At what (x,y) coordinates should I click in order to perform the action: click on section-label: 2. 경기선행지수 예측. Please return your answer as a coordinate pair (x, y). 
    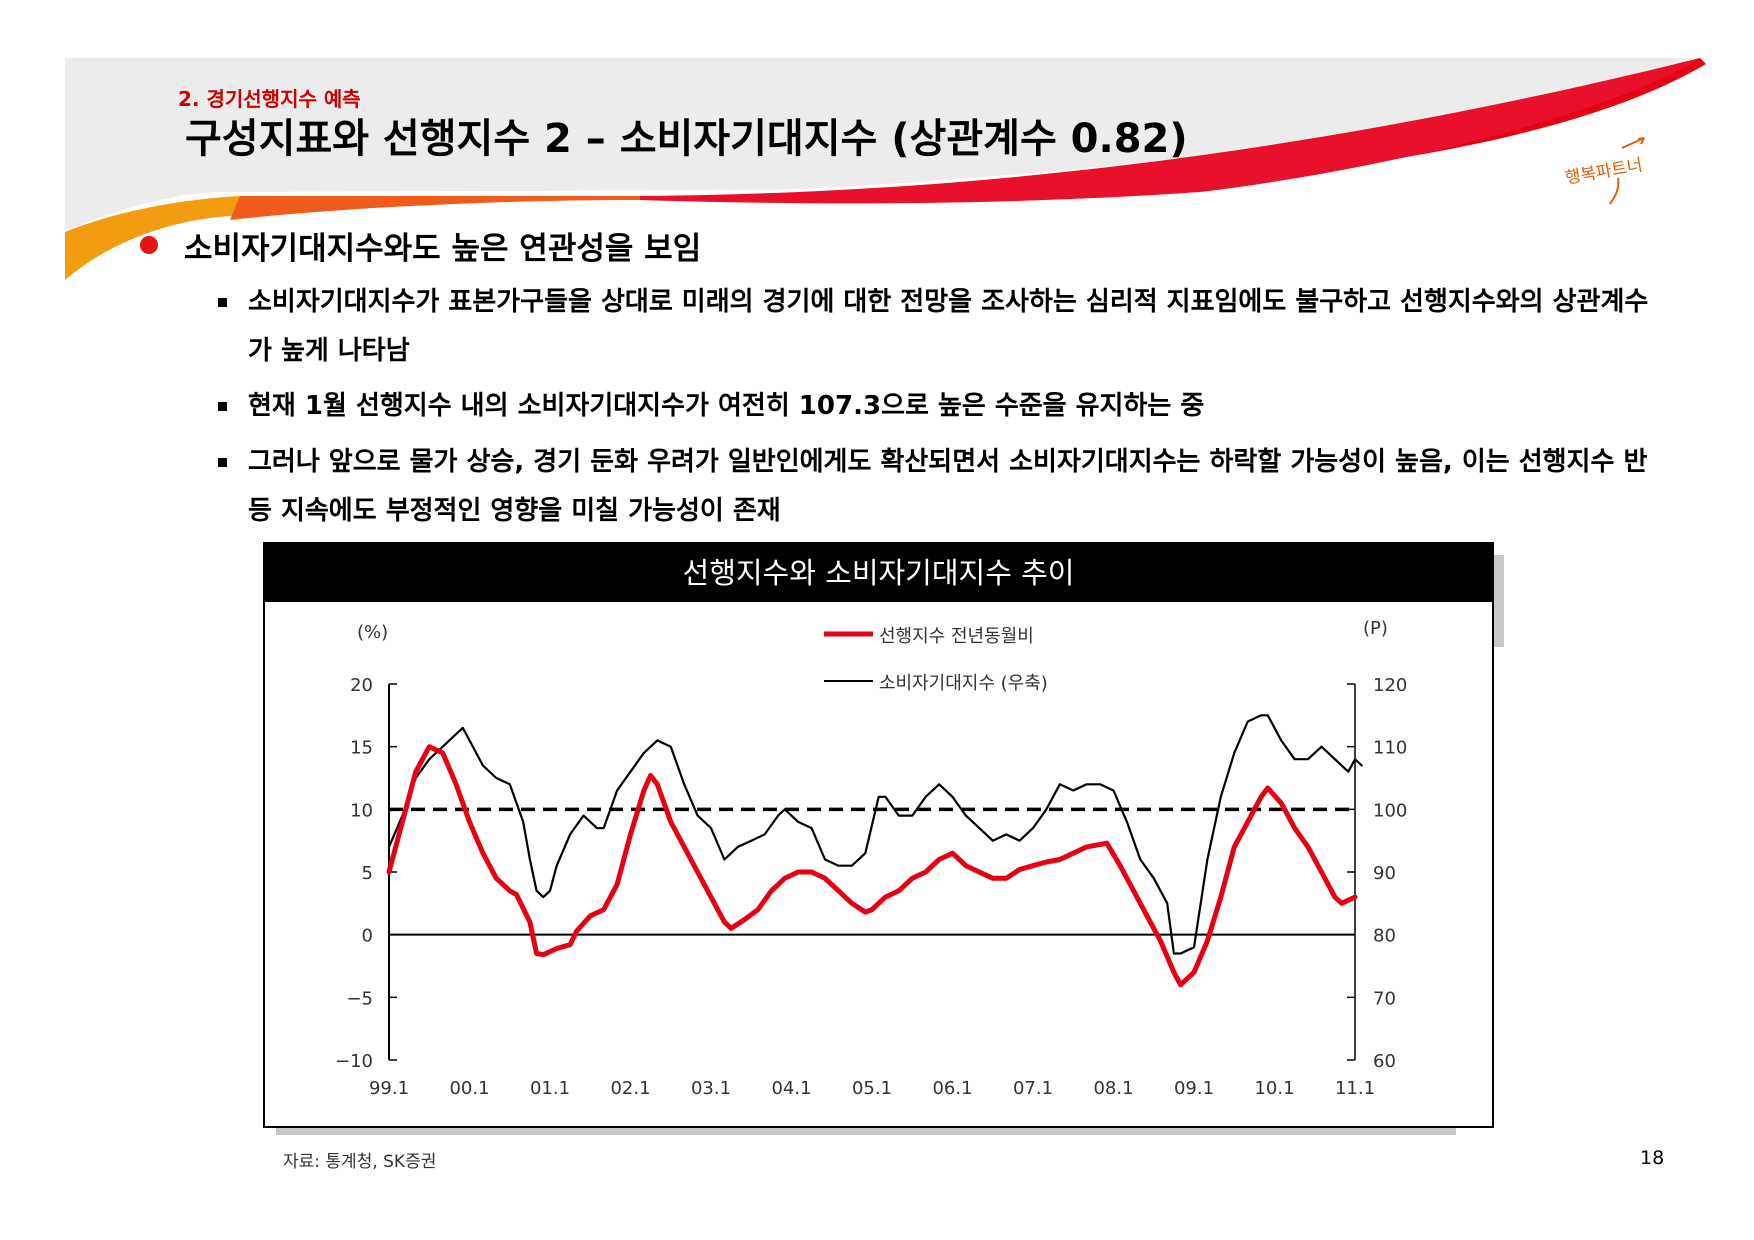
    Looking at the image, I should click on (269, 99).